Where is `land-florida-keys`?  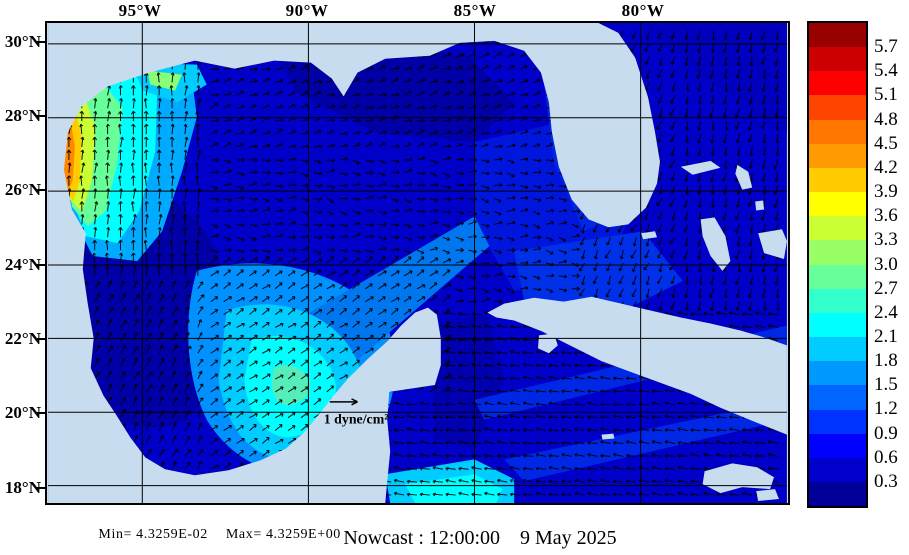
land-florida-keys is located at coordinates (649, 235).